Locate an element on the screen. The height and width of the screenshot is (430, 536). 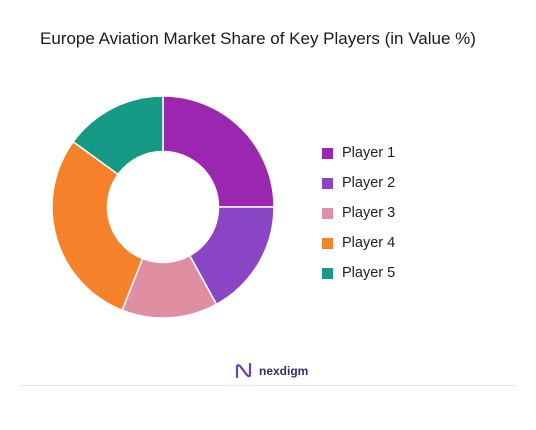
nexdigm-logo-icon is located at coordinates (243, 370).